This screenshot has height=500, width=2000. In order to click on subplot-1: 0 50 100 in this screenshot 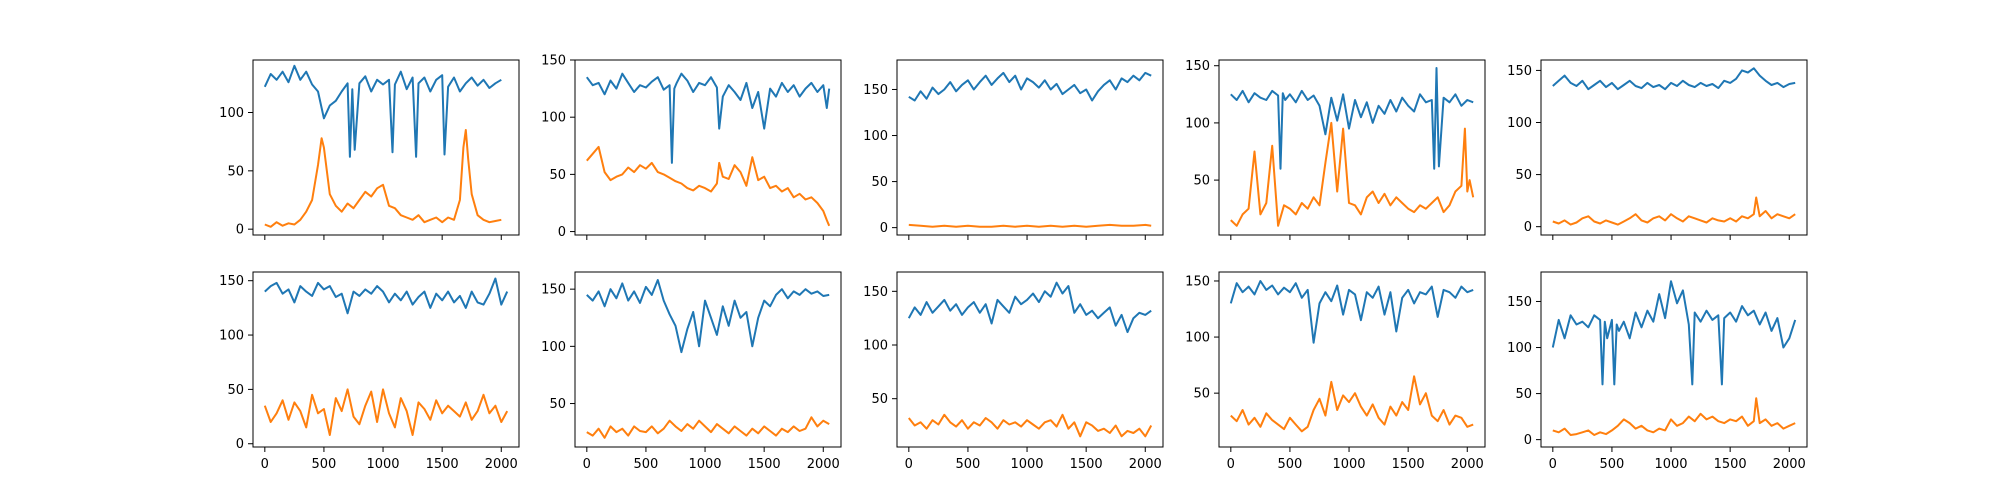, I will do `click(369, 149)`.